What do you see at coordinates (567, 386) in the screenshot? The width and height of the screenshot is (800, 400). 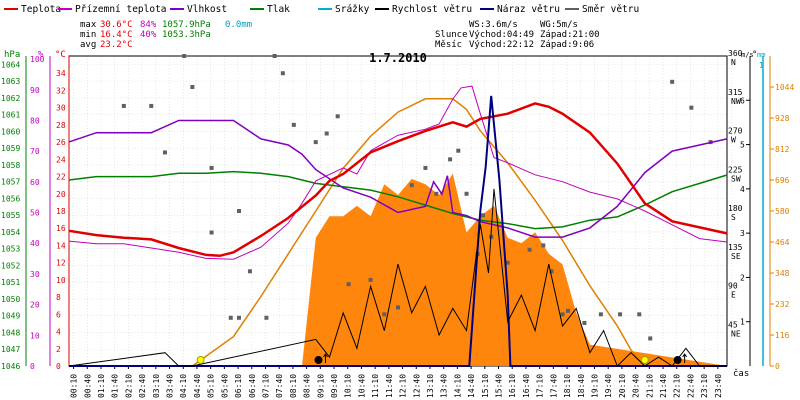 I see `tick-x: 18:10` at bounding box center [567, 386].